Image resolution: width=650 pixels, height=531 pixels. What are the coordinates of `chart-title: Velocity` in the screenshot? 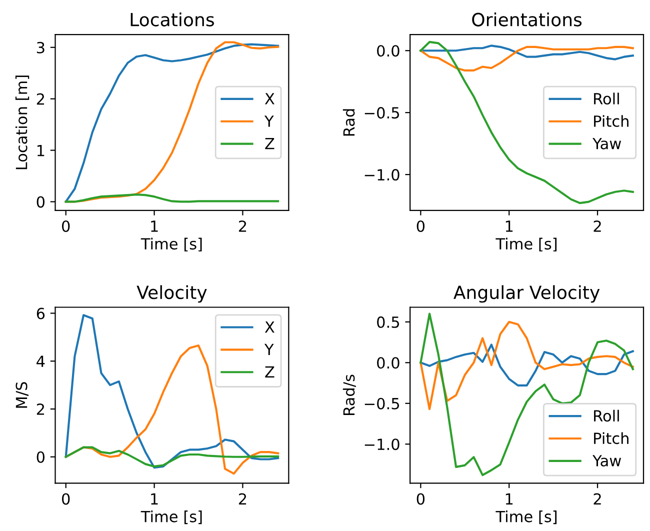 It's located at (171, 294).